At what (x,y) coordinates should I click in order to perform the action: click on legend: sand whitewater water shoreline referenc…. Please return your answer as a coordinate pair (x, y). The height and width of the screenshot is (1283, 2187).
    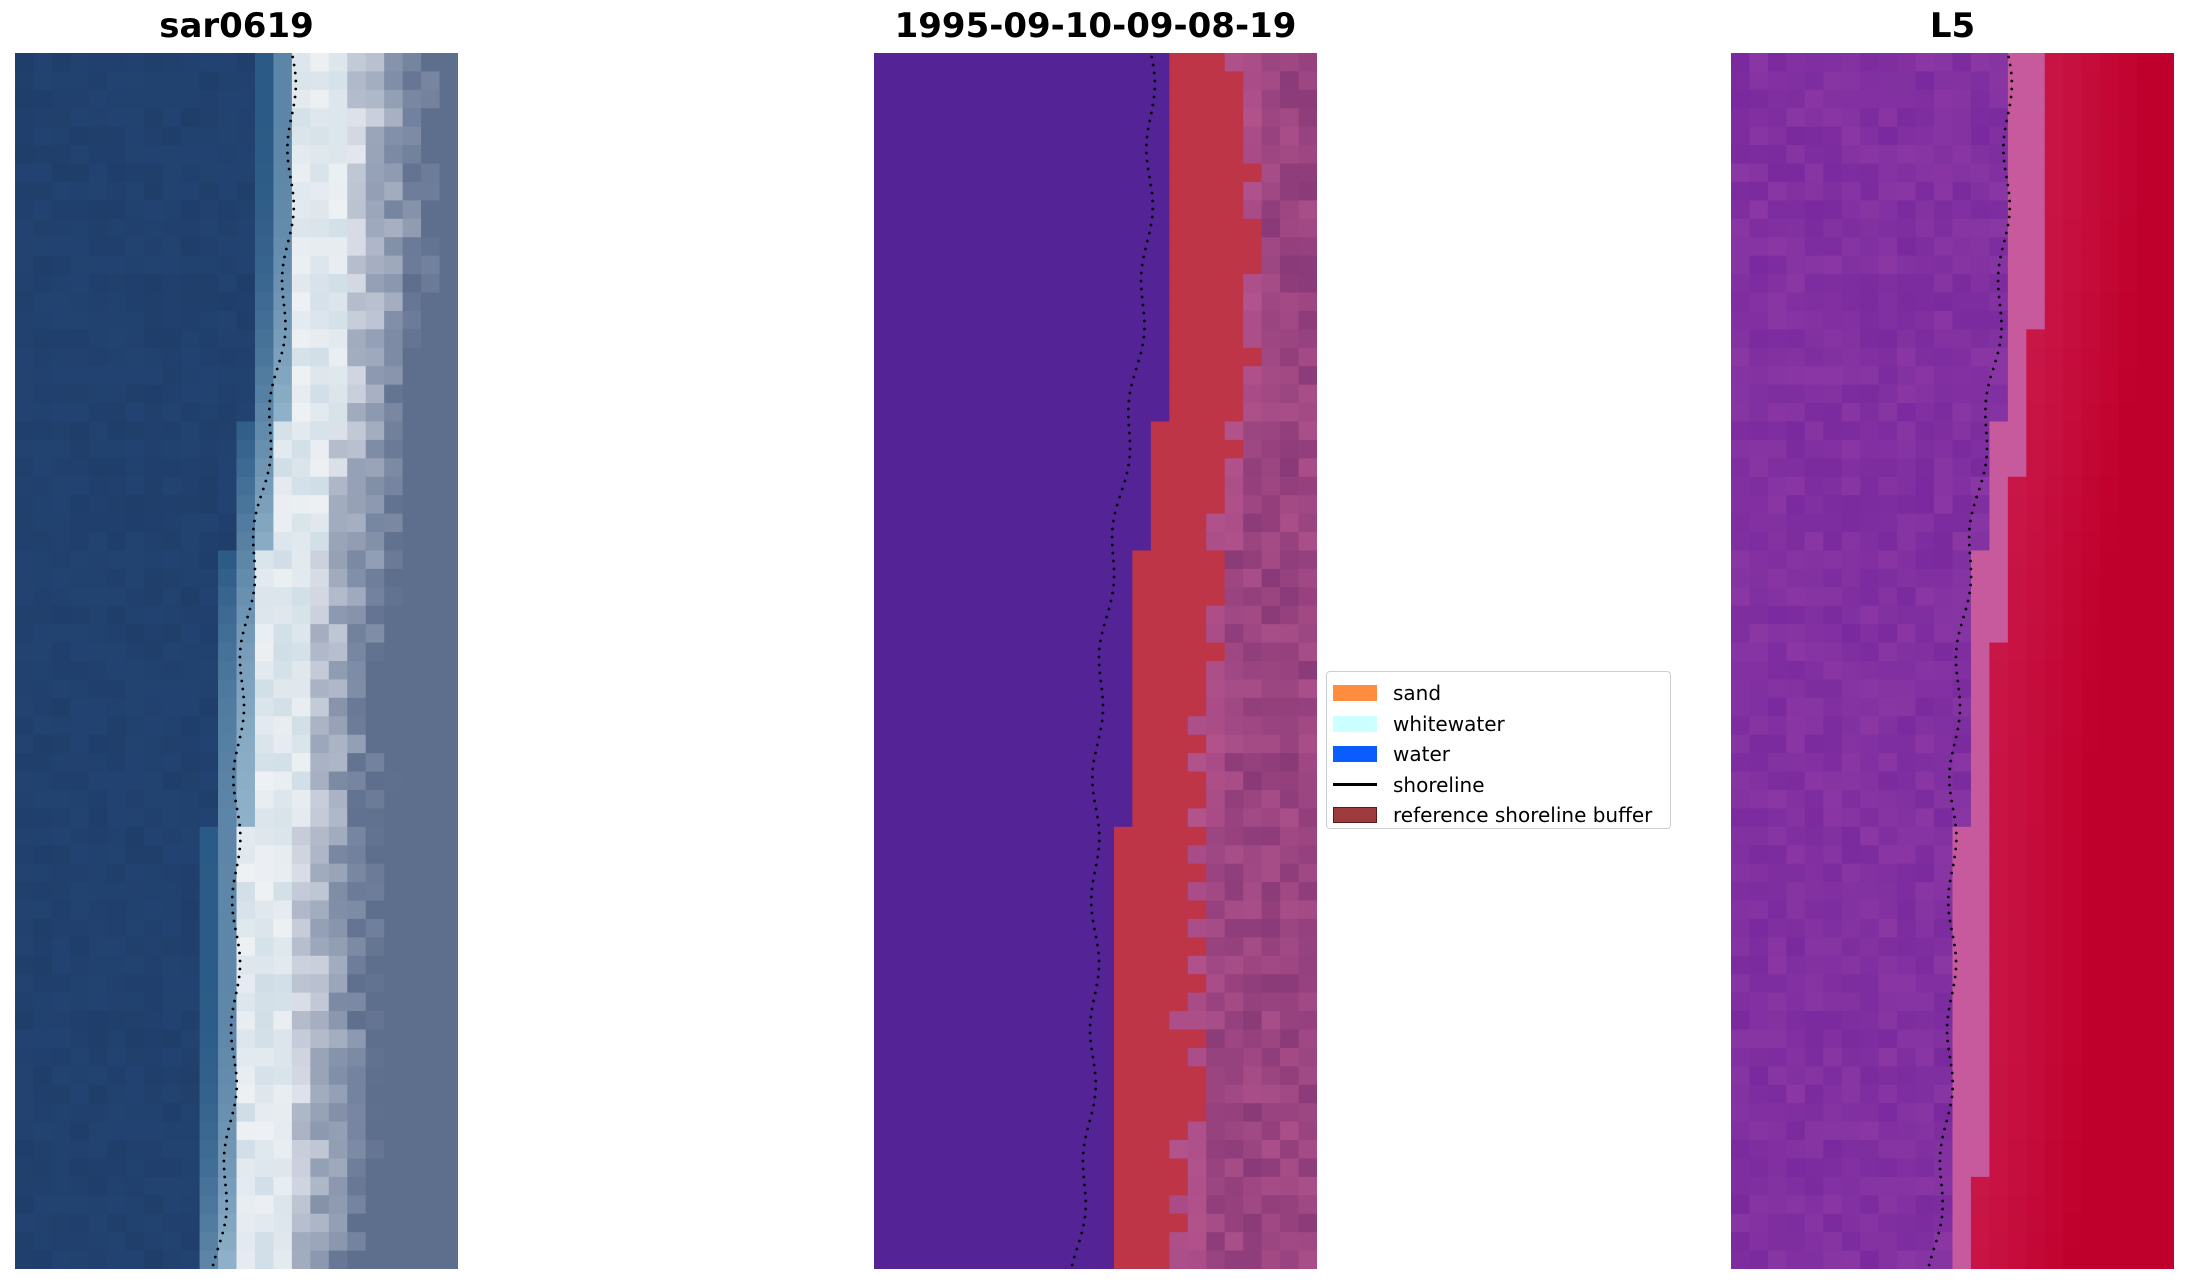
    Looking at the image, I should click on (1498, 750).